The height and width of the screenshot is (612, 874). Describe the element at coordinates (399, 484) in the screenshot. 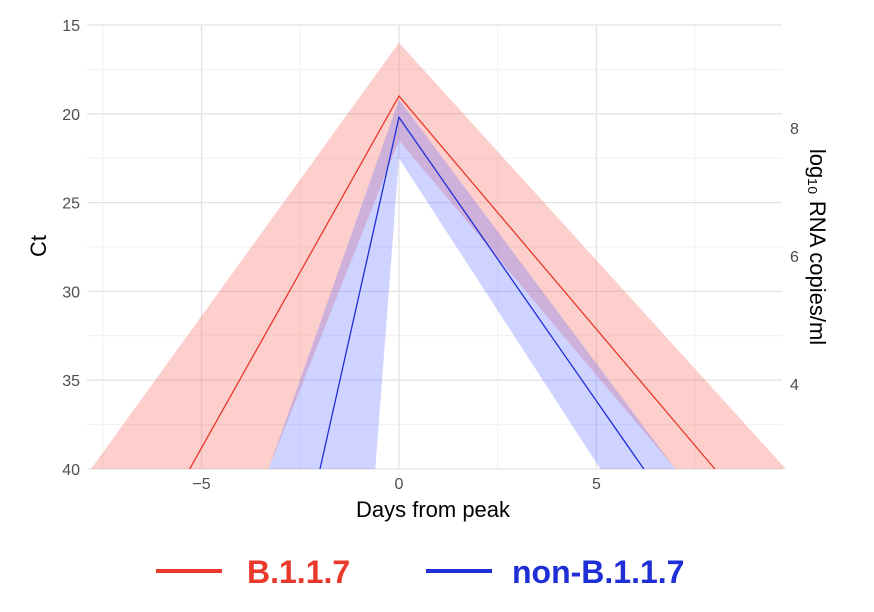

I see `x-tick-label: 0` at that location.